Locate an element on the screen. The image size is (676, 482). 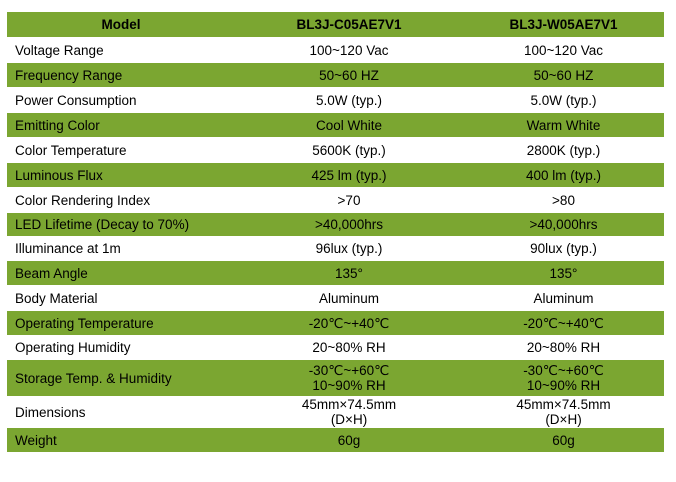
table-row: Power Consumption 5.0W (typ.) 5.0W (typ.) is located at coordinates (335, 100).